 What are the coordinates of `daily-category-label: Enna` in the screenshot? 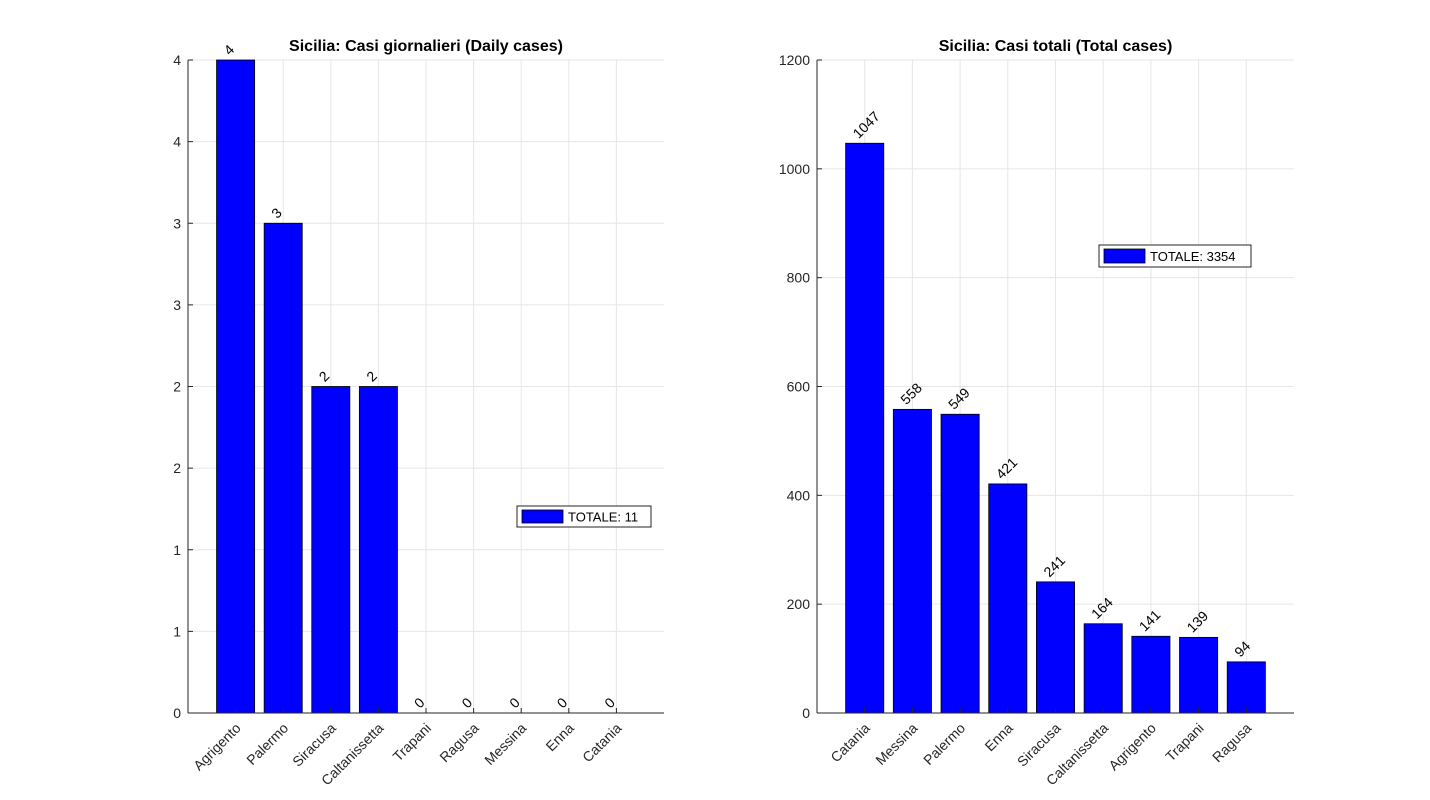 It's located at (559, 737).